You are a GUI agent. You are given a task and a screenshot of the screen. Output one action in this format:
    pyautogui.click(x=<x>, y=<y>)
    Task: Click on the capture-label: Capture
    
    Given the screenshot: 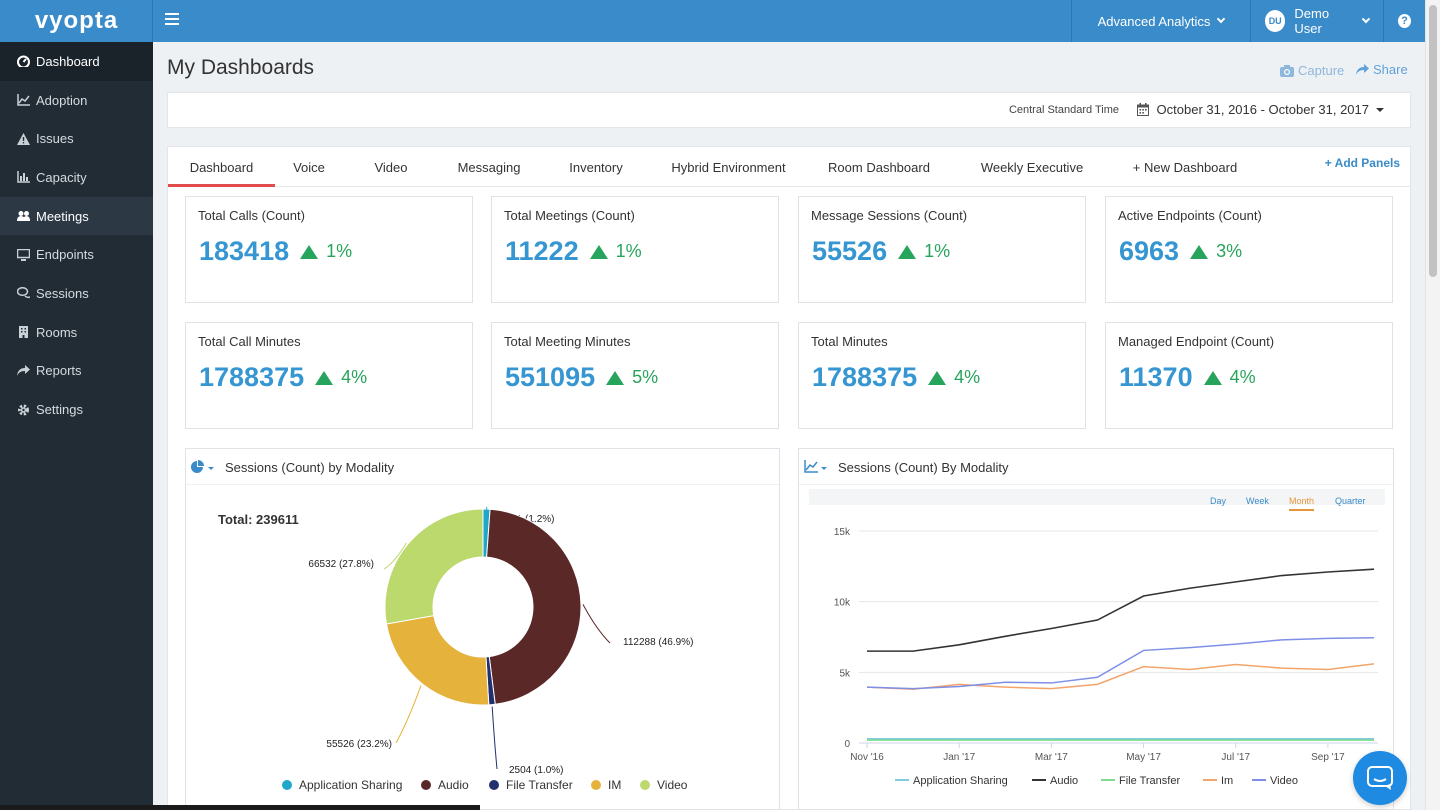 What is the action you would take?
    pyautogui.click(x=1321, y=70)
    